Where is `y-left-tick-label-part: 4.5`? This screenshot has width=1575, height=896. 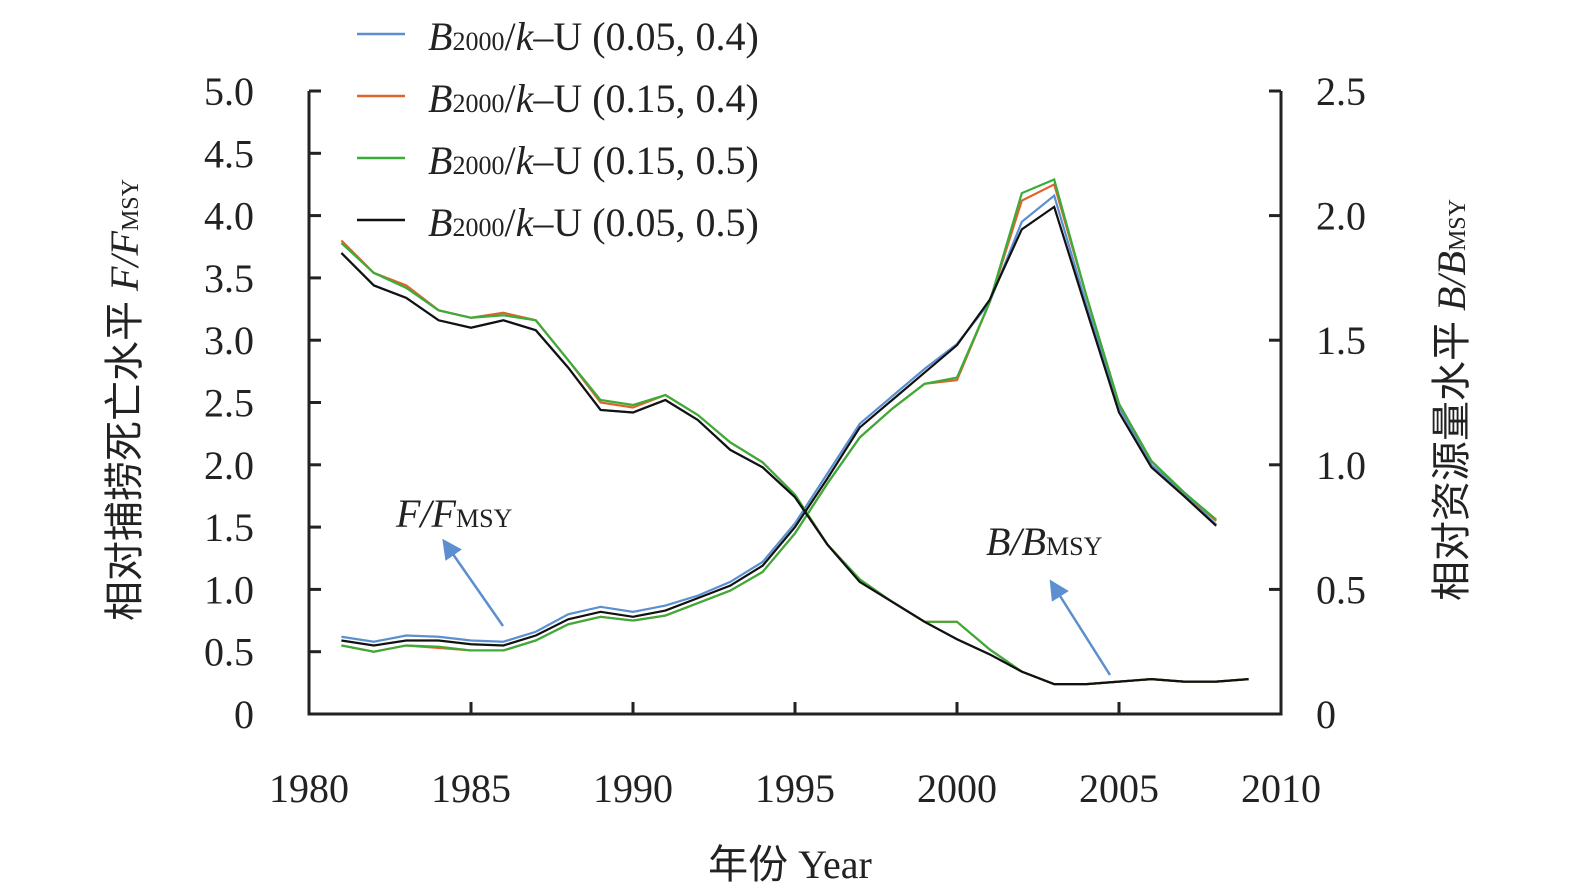
y-left-tick-label-part: 4.5 is located at coordinates (229, 153).